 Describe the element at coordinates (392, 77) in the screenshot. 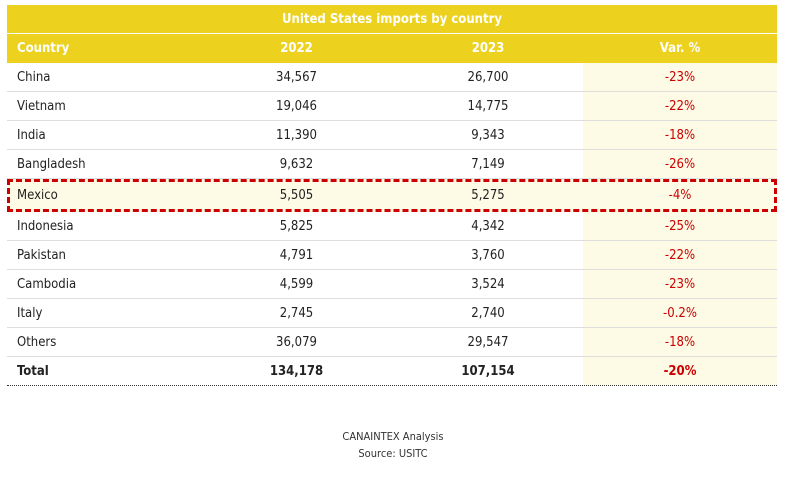

I see `table-row: China 34,567 26,700 -23%` at that location.